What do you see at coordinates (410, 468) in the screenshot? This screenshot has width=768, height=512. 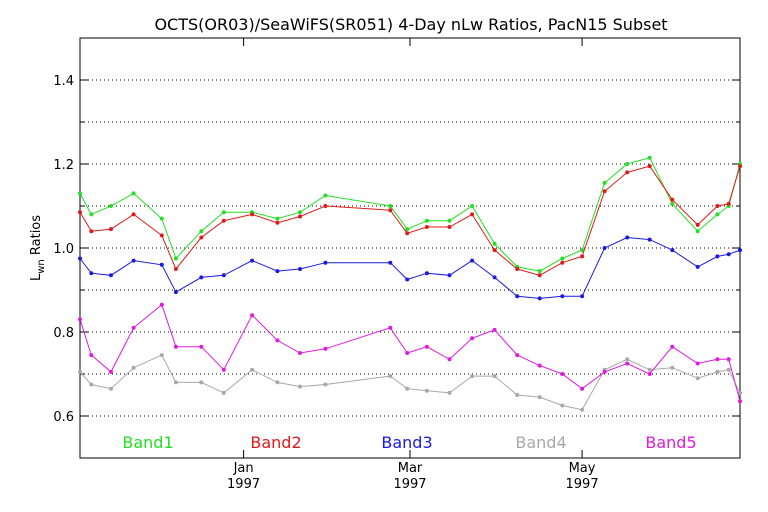 I see `x-tick-label-month: Mar` at bounding box center [410, 468].